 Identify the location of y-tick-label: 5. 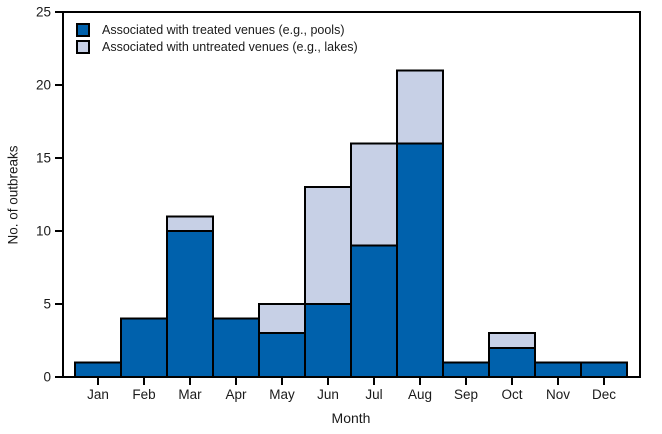
(47, 304).